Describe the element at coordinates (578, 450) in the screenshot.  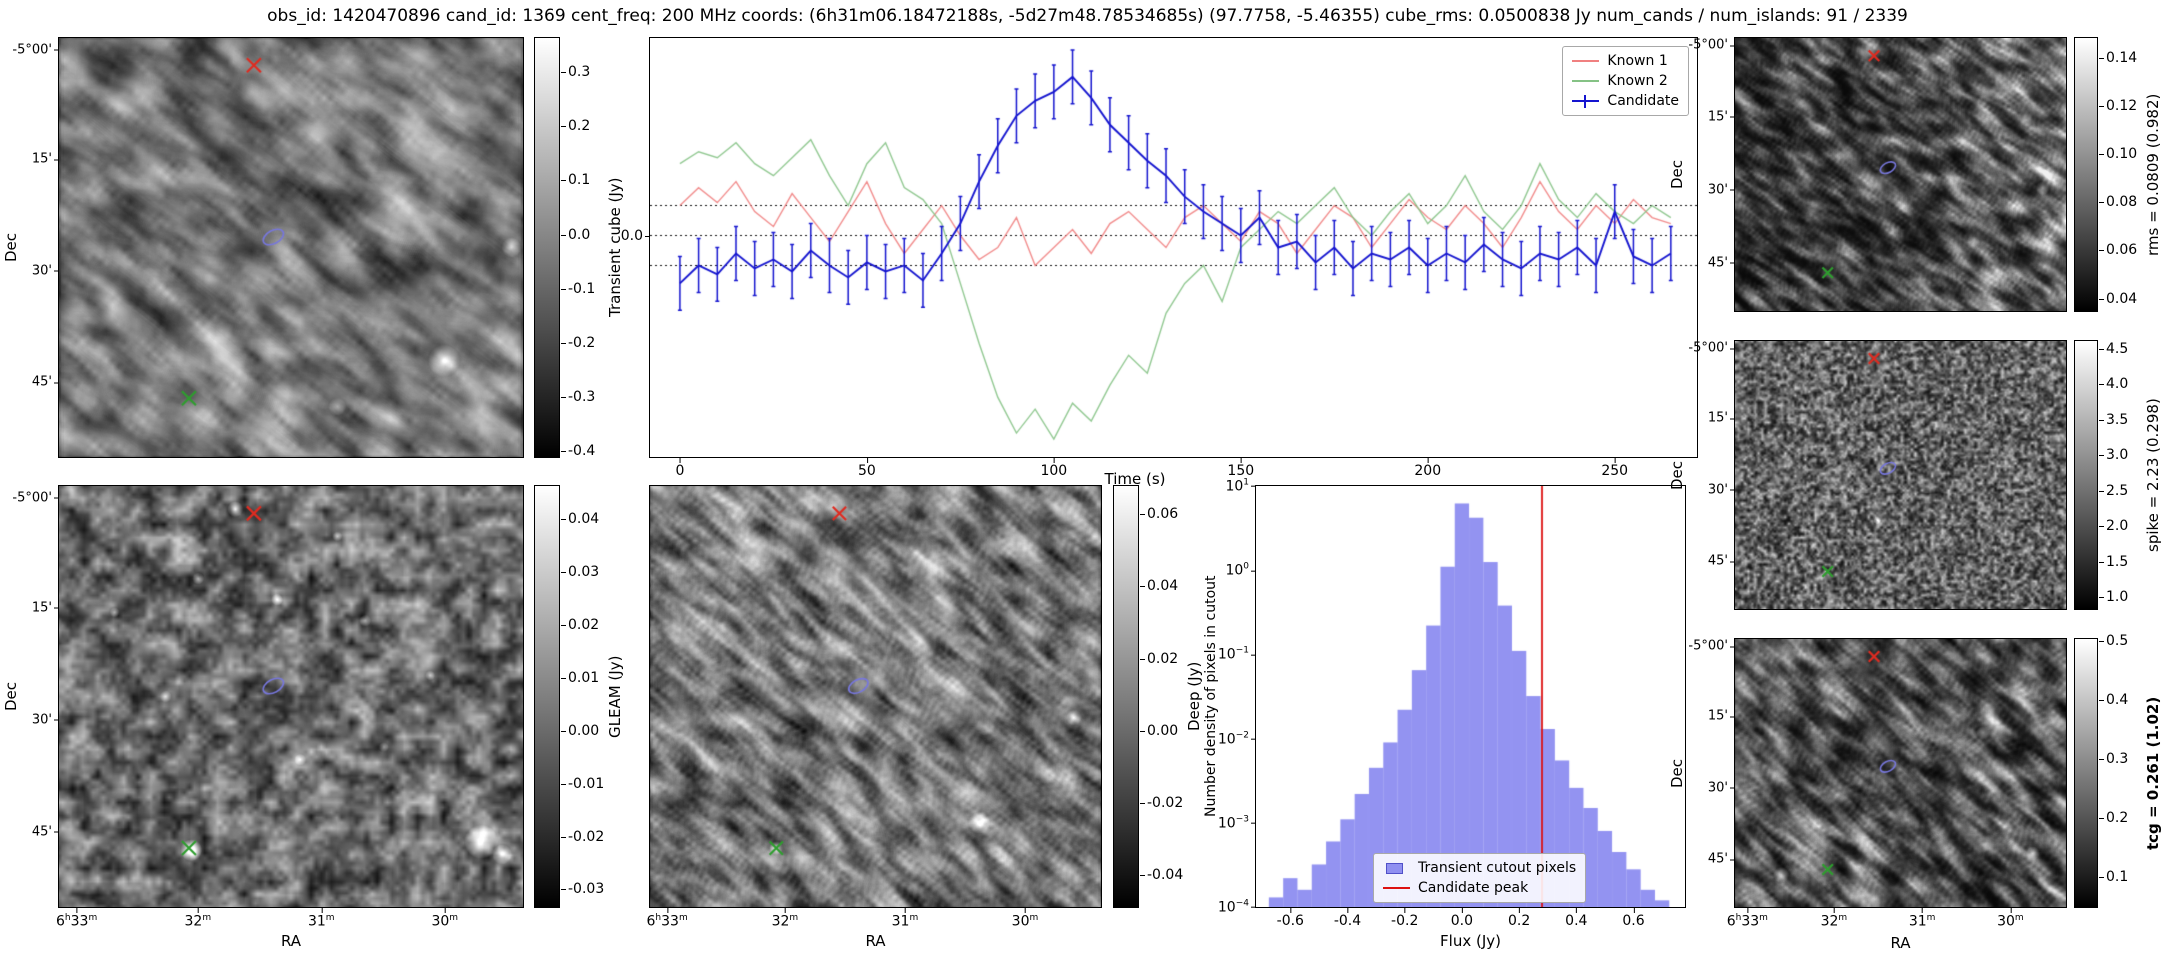
I see `colorbar-tick: -0.4` at that location.